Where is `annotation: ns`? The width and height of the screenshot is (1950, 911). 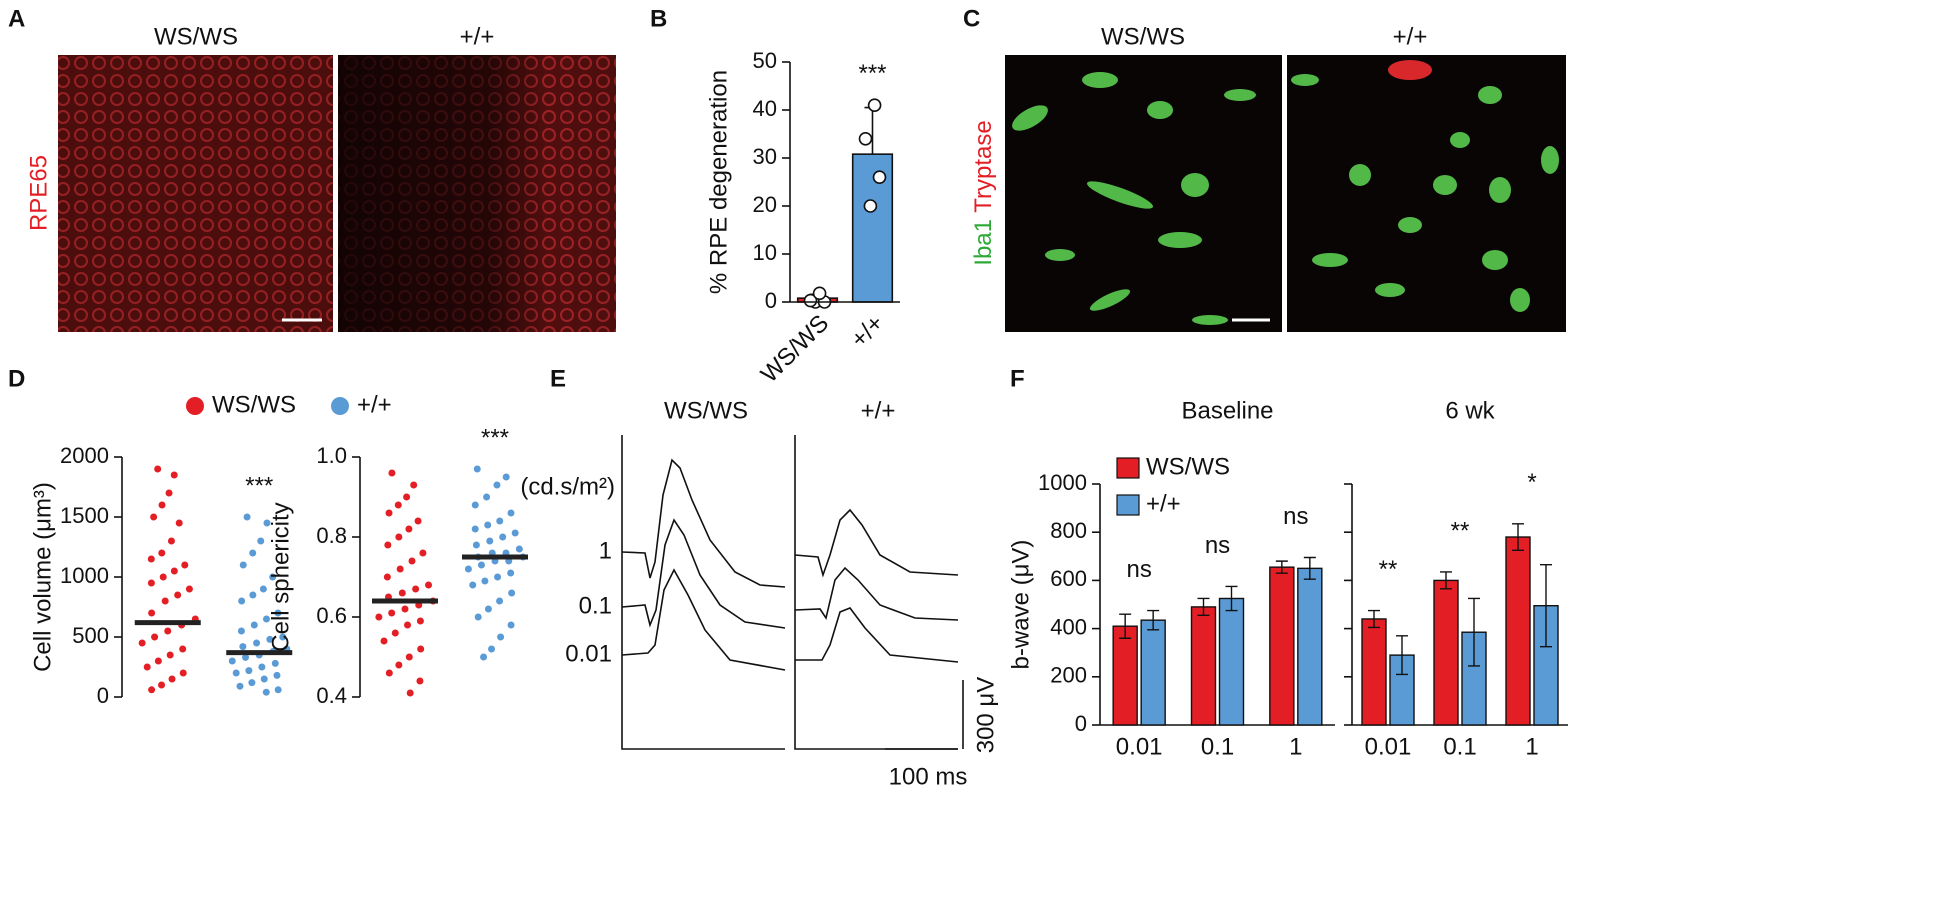 annotation: ns is located at coordinates (1217, 545).